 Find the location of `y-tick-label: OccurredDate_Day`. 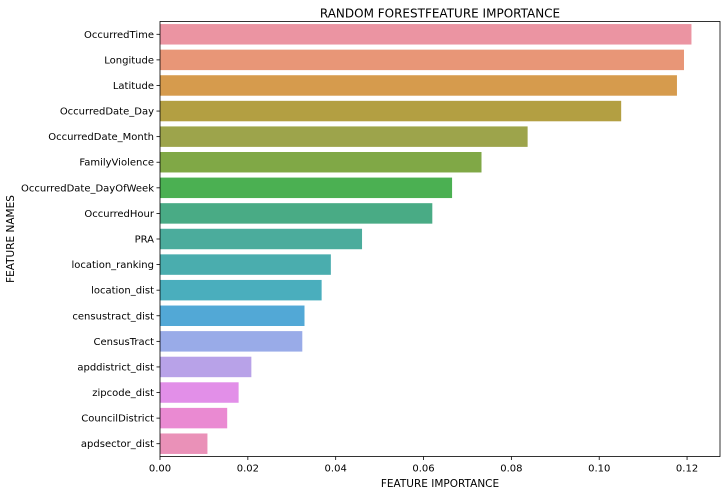

y-tick-label: OccurredDate_Day is located at coordinates (107, 112).